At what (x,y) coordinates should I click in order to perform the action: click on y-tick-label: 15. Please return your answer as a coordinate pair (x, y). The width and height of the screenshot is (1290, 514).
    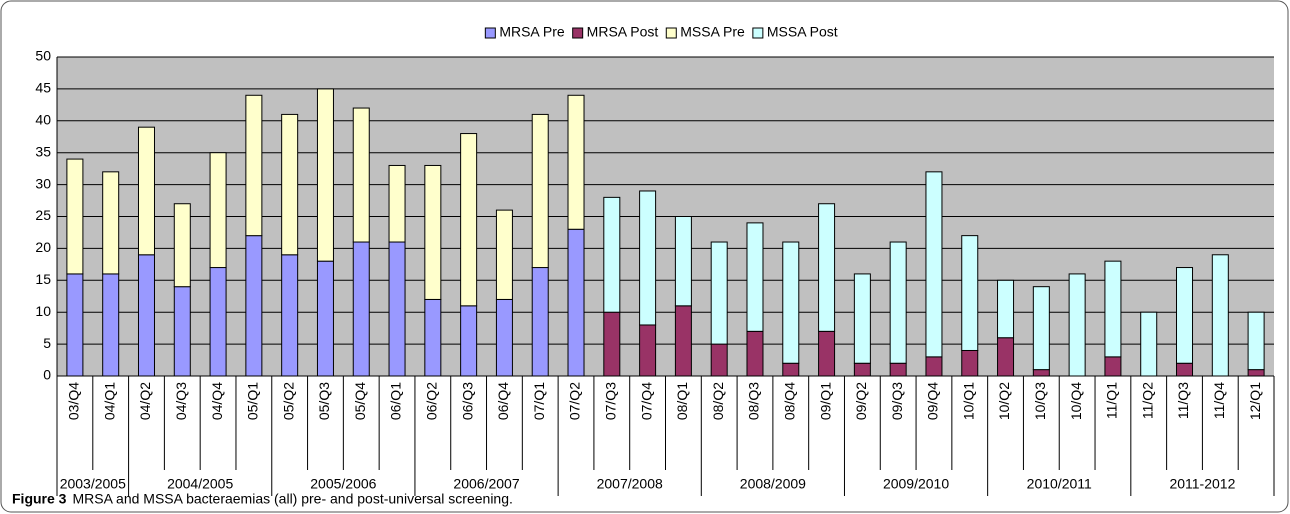
    Looking at the image, I should click on (43, 279).